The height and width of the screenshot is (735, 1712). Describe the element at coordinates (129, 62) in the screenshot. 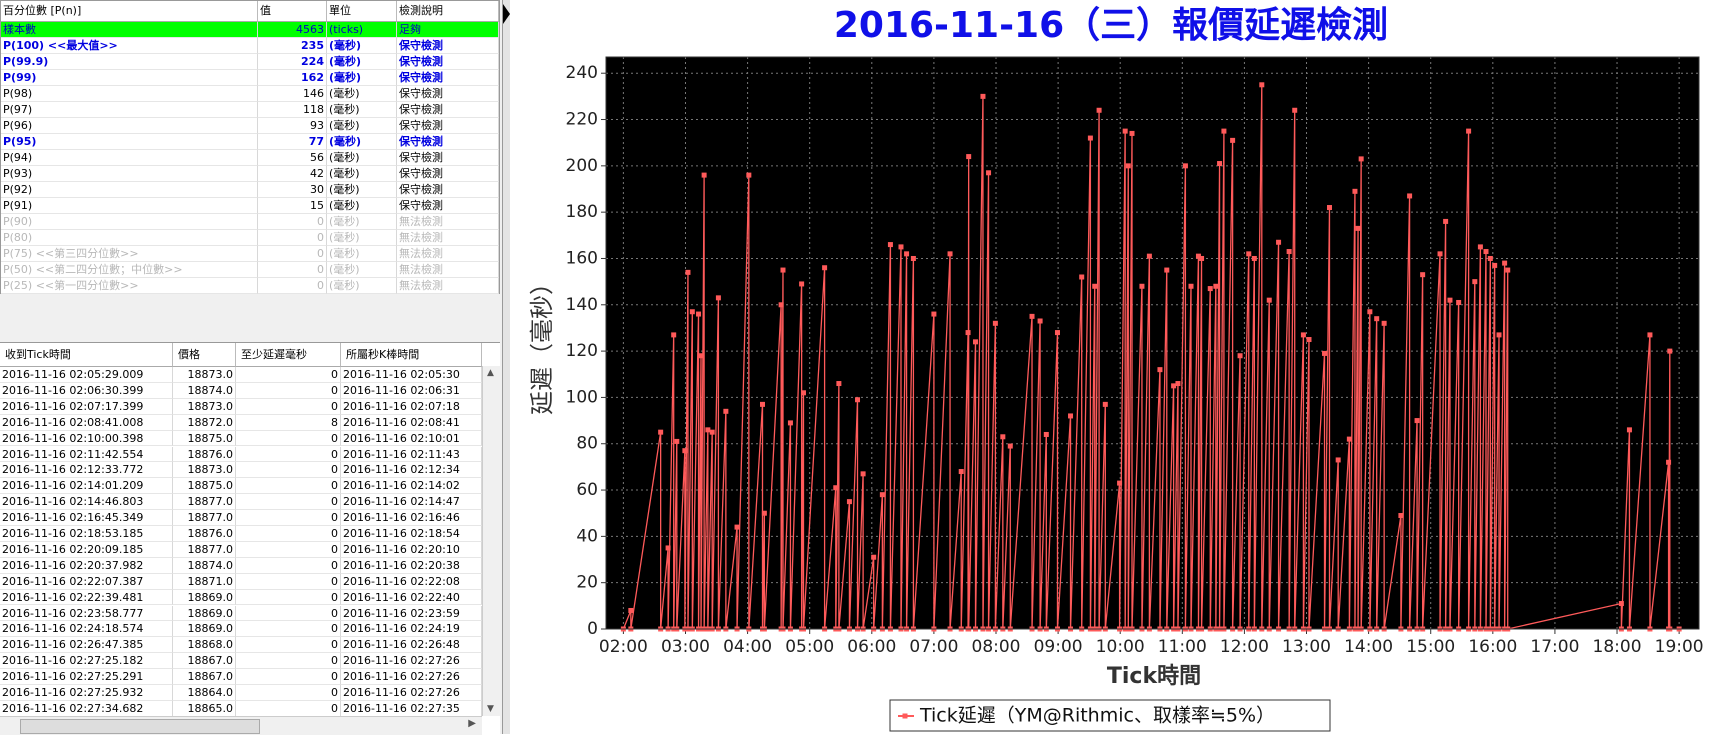

I see `table-cell: P(99.9)` at that location.